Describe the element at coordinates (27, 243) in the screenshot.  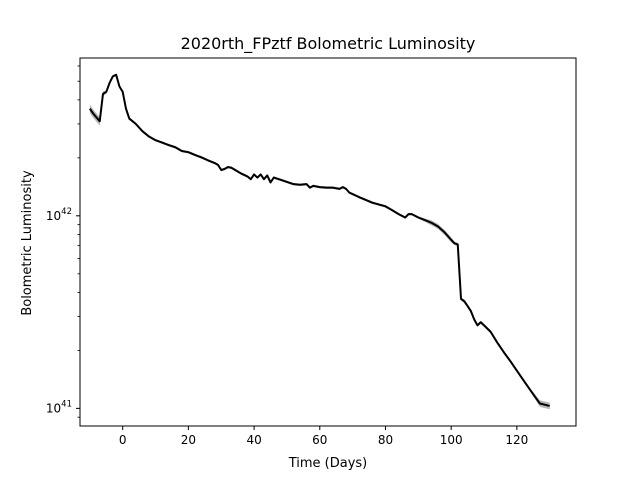
I see `y-axis-label: Bolometric Luminosity` at that location.